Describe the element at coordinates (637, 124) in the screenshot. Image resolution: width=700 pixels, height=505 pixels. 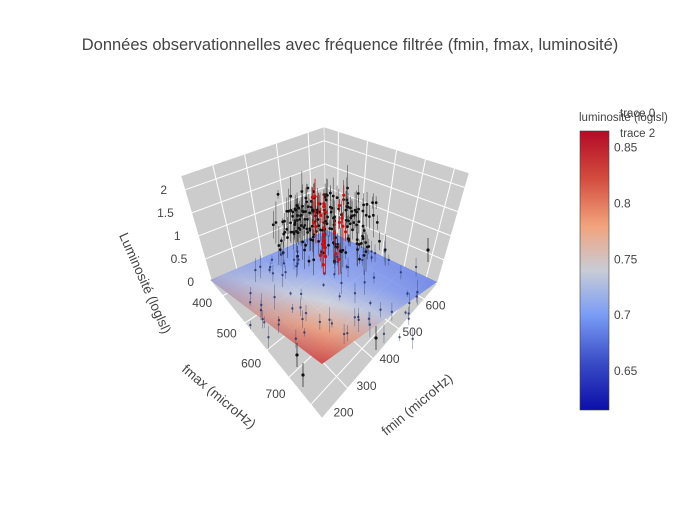
I see `legend: trace 0 trace 2` at that location.